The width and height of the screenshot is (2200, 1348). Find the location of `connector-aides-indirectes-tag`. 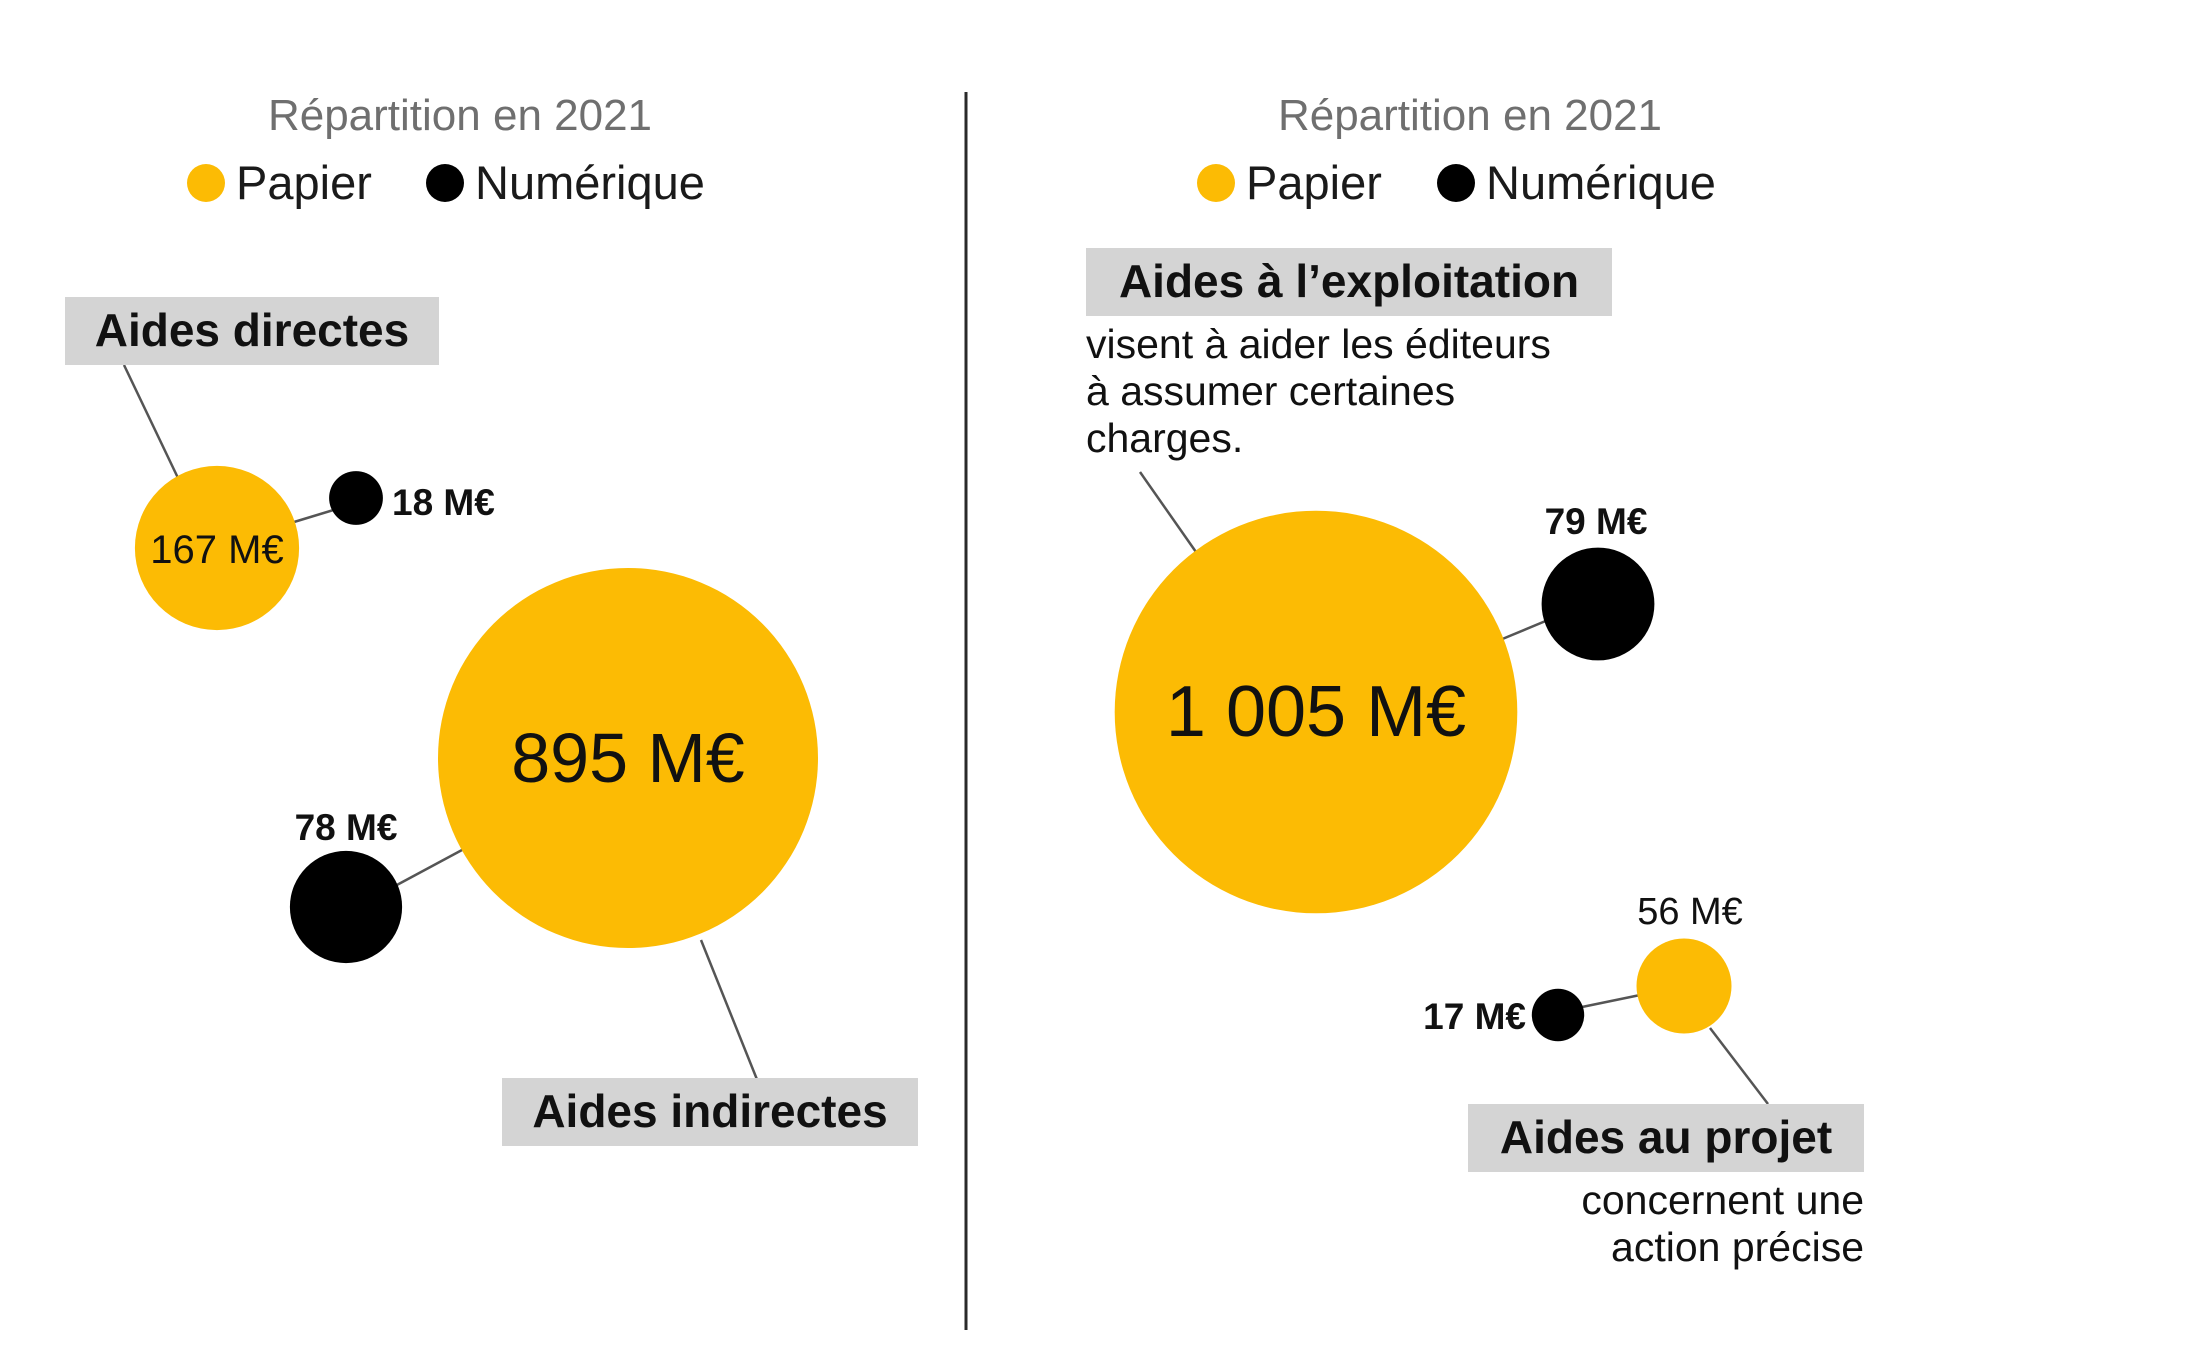

connector-aides-indirectes-tag is located at coordinates (729, 1011).